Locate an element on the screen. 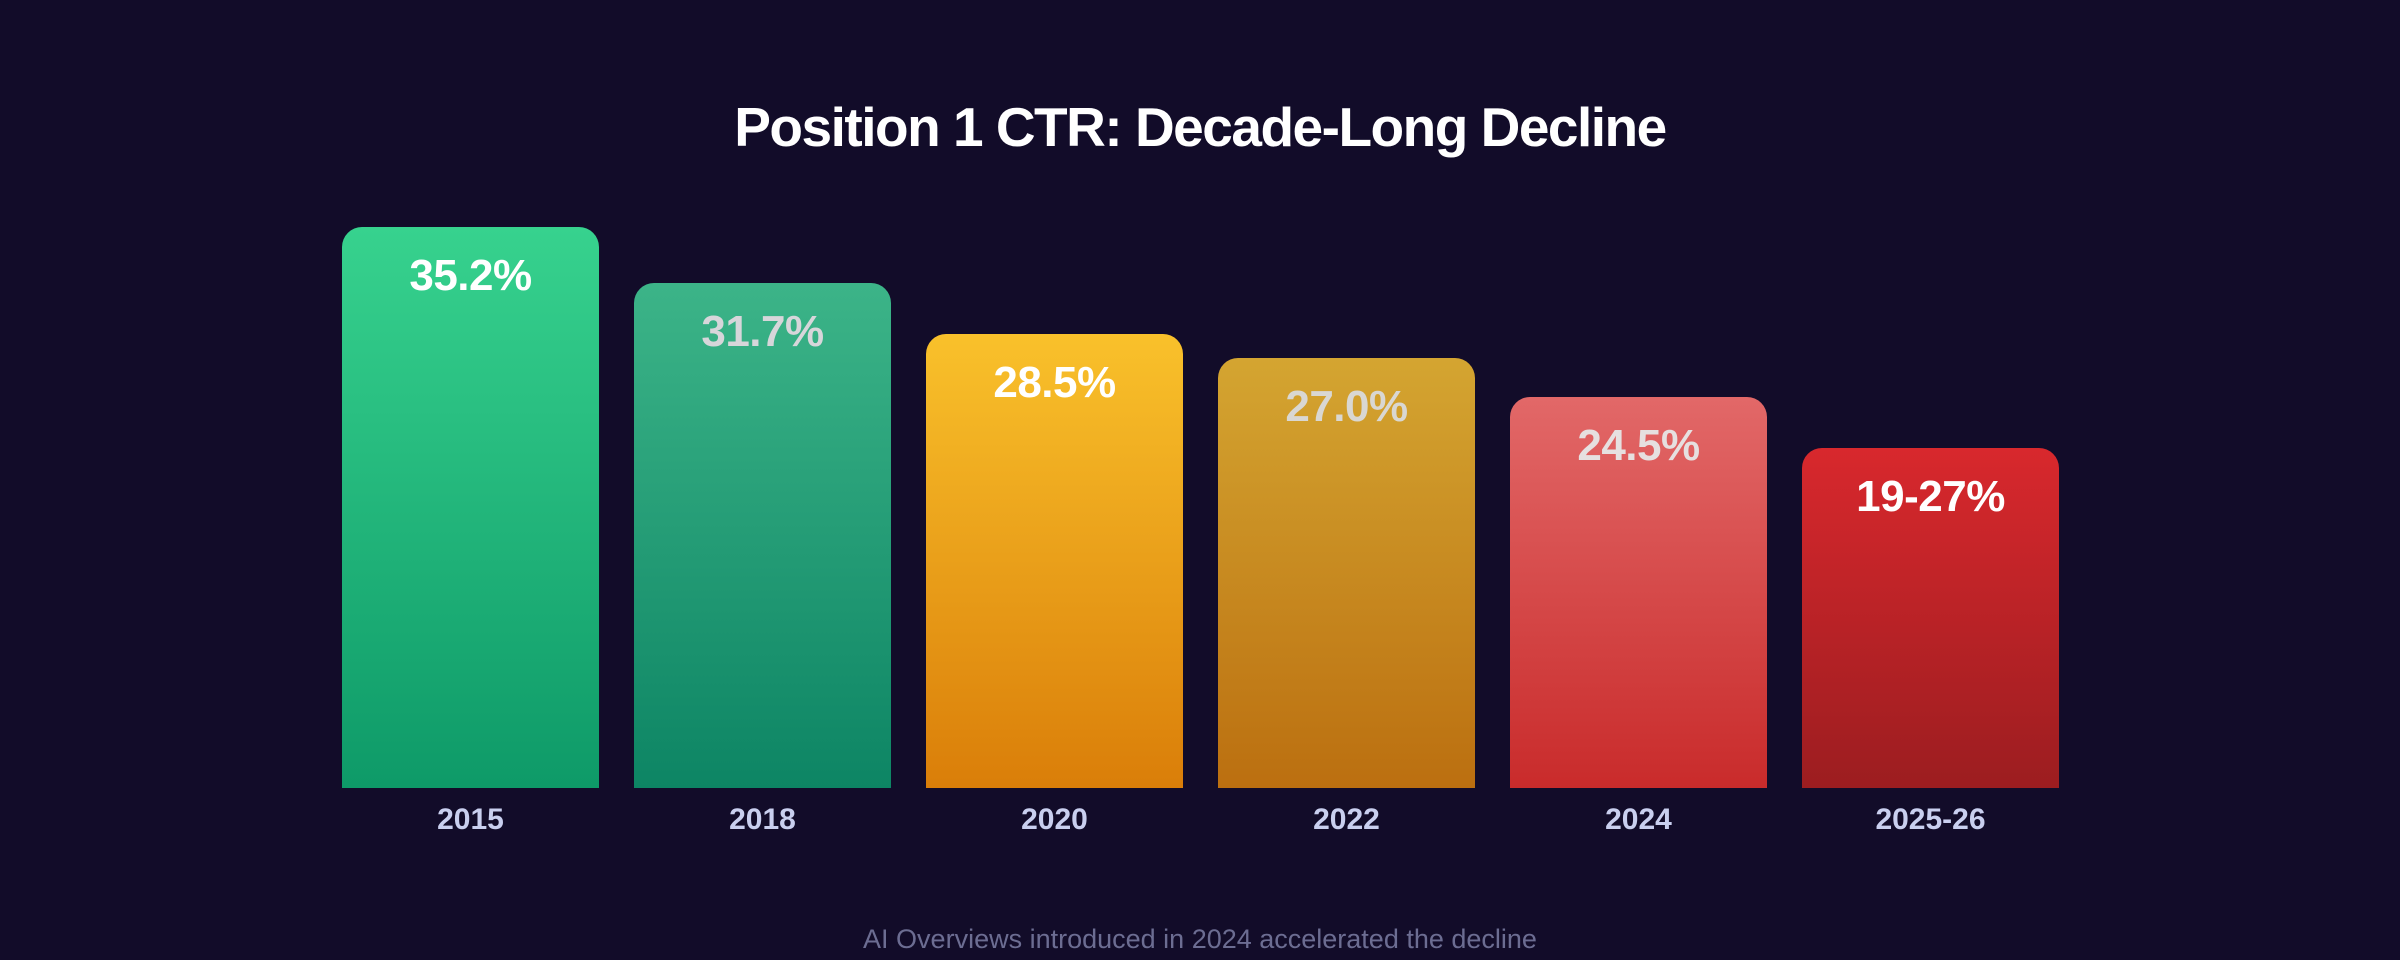  bar-value-label: 27.0% is located at coordinates (1346, 406).